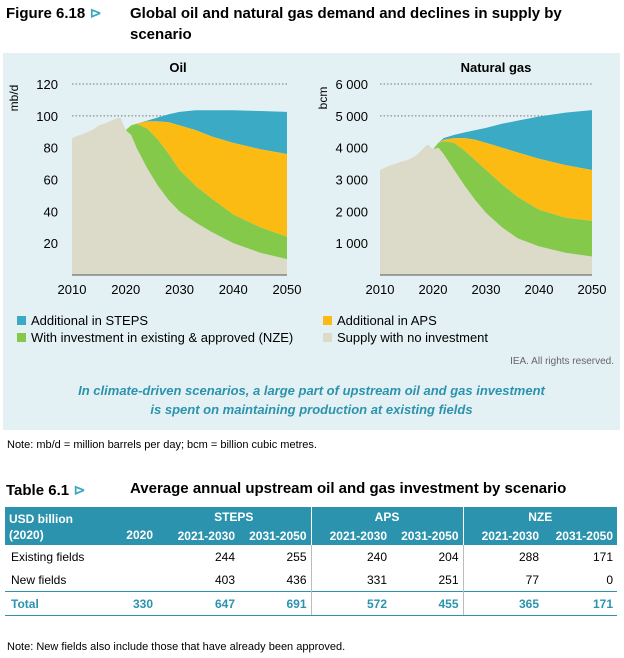 The height and width of the screenshot is (658, 624). Describe the element at coordinates (502, 556) in the screenshot. I see `table-cell: 288` at that location.